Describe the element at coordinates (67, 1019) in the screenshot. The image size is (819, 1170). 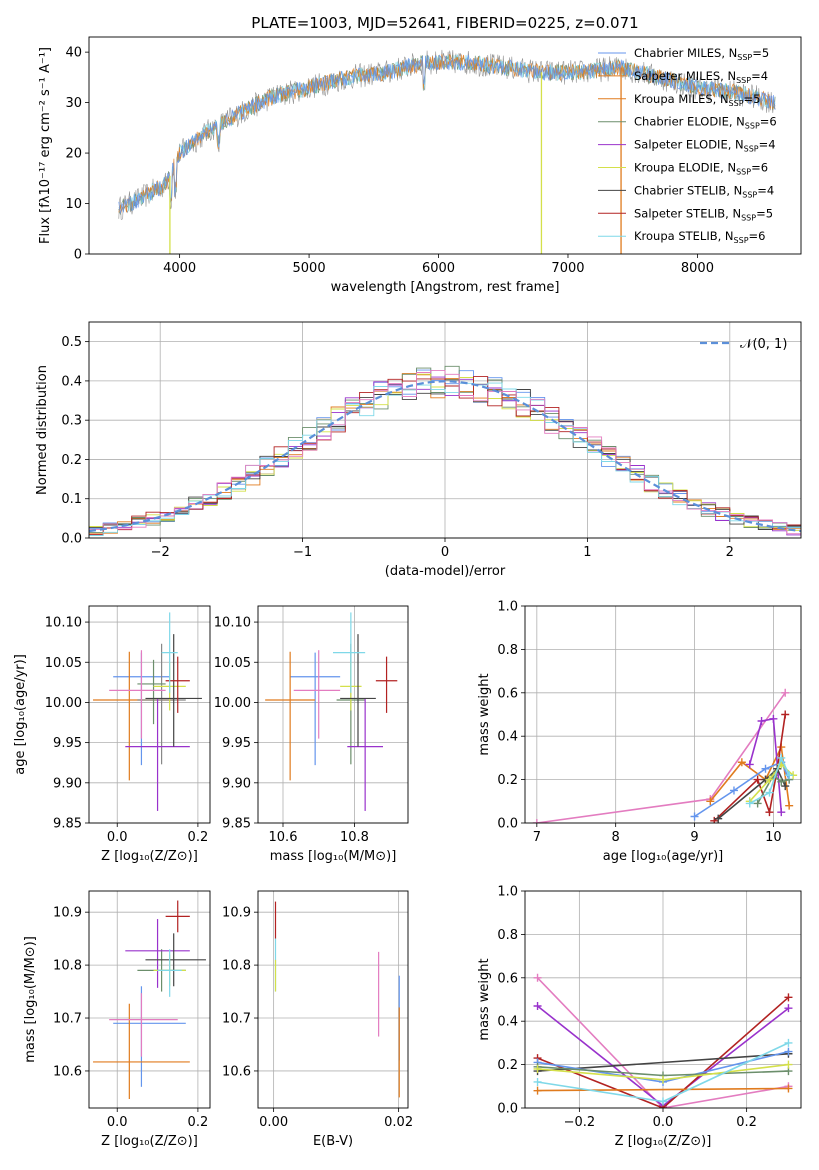
I see `mass-vs-Z-ytick-label: 10.7` at that location.